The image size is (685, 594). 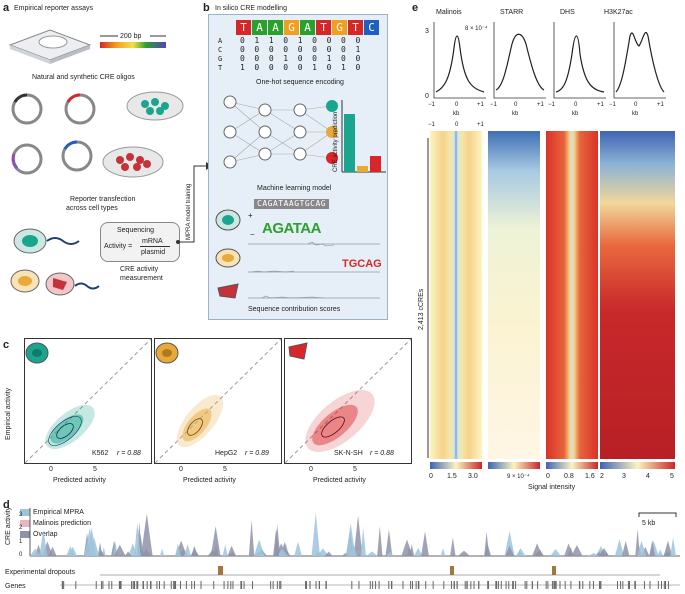 I want to click on scale-bar, so click(x=133, y=41).